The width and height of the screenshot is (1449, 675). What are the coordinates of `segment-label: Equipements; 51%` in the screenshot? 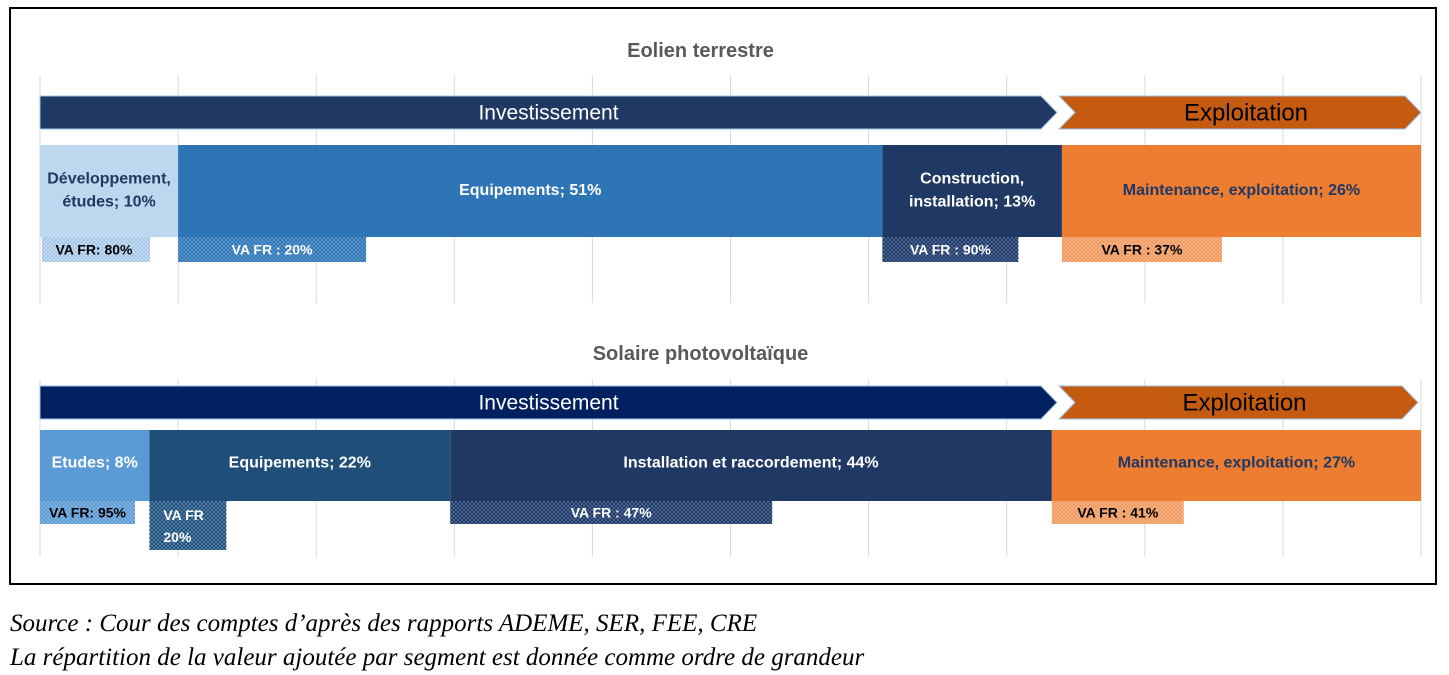 It's located at (530, 190).